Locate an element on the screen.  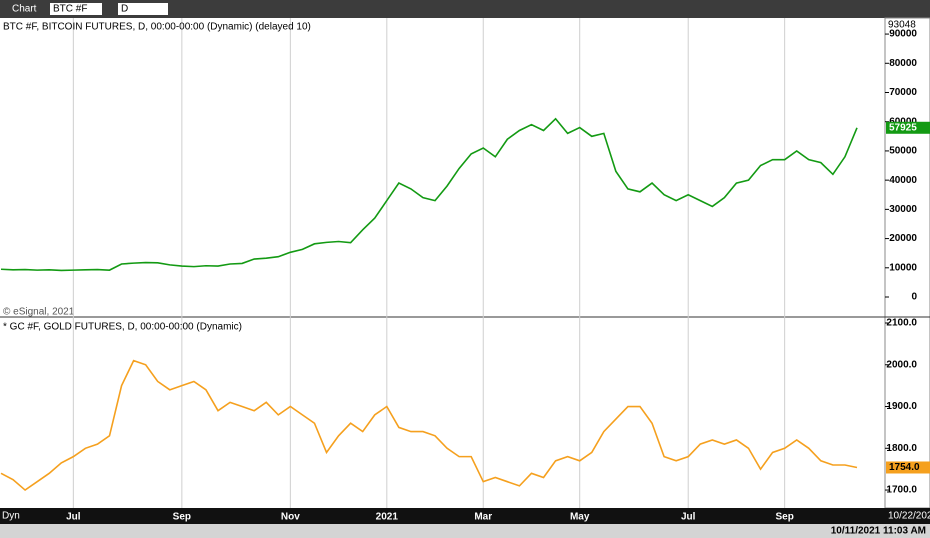
symbol-box is located at coordinates (76, 9).